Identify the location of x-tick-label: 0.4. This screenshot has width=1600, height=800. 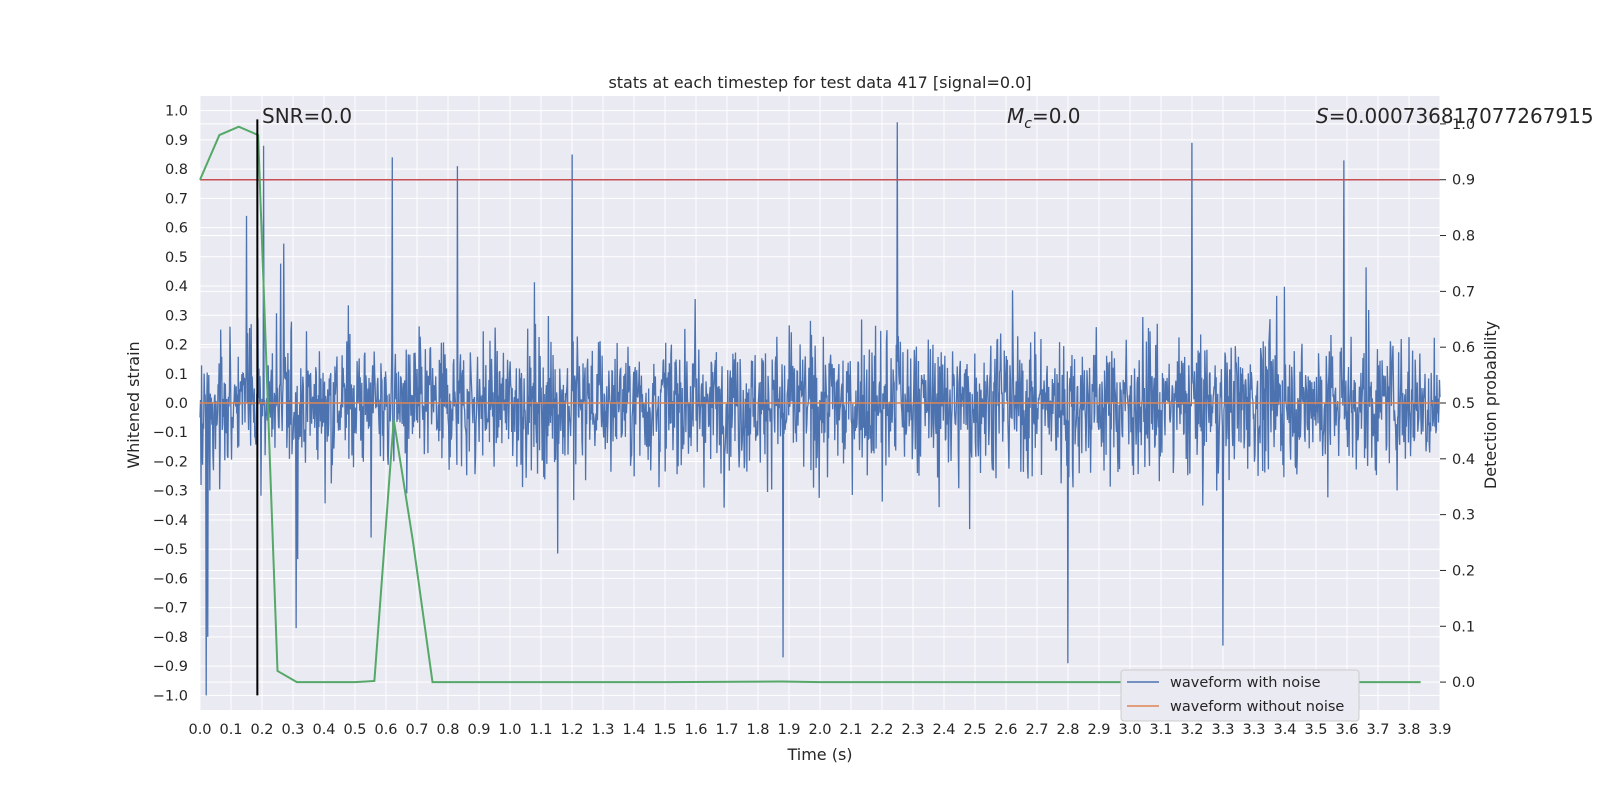
(323, 730).